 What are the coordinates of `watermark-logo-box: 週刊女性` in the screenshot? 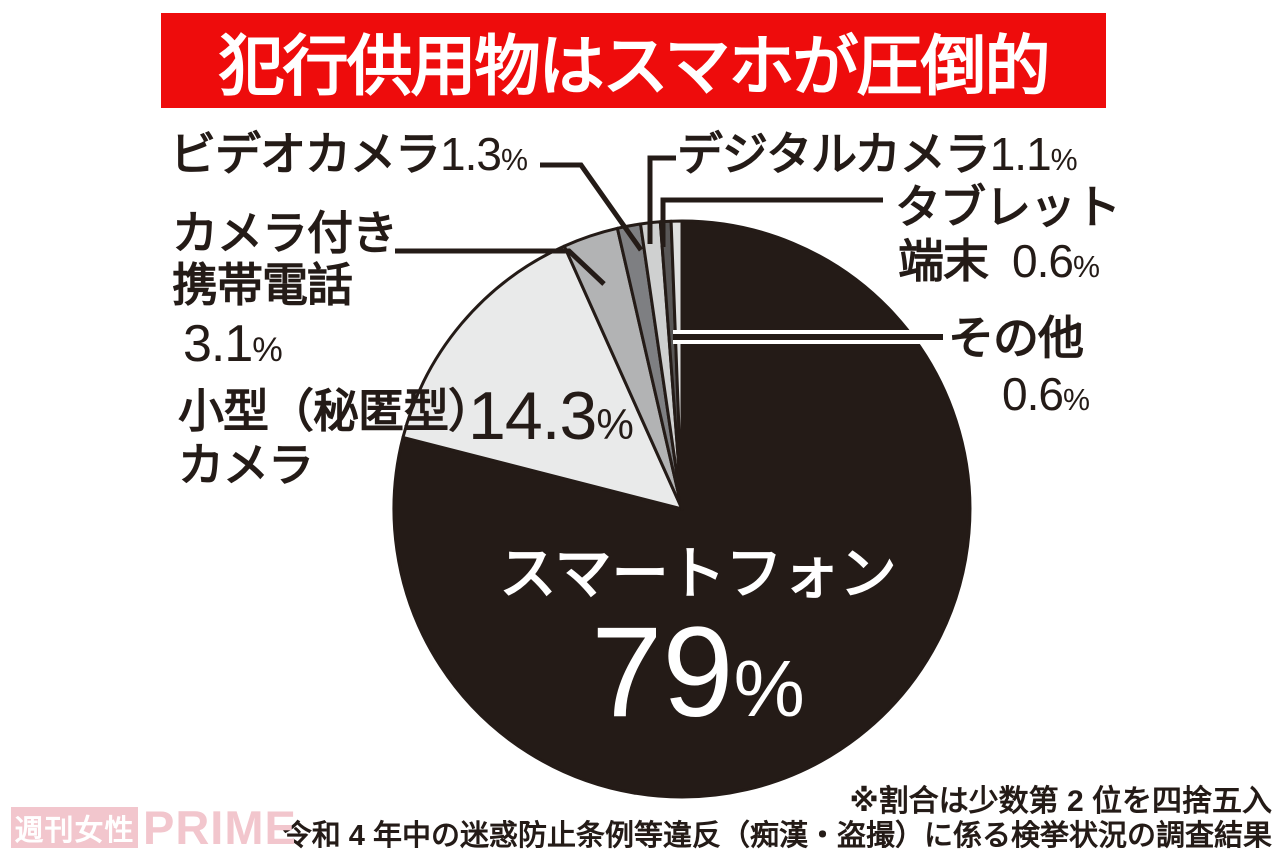 It's located at (74, 827).